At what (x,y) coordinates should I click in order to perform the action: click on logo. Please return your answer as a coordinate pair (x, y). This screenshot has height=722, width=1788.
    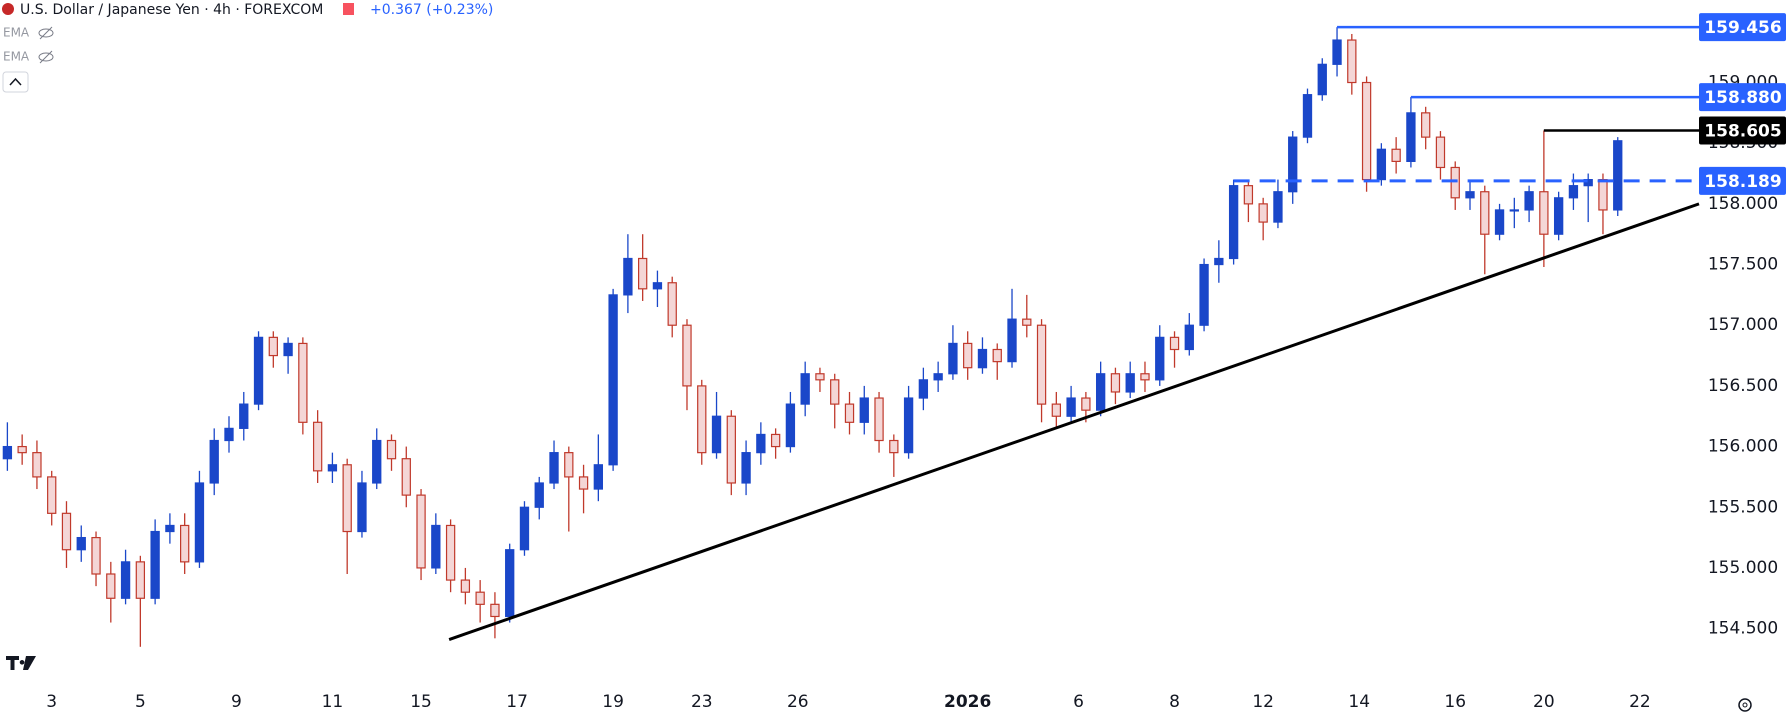
    Looking at the image, I should click on (21, 663).